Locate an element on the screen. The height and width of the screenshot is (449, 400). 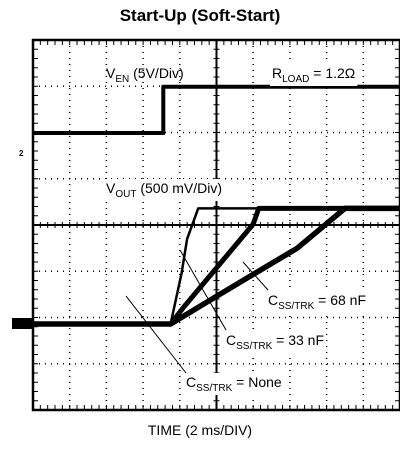
label-css-68nf: CSS/TRK = 68 nF is located at coordinates (317, 302).